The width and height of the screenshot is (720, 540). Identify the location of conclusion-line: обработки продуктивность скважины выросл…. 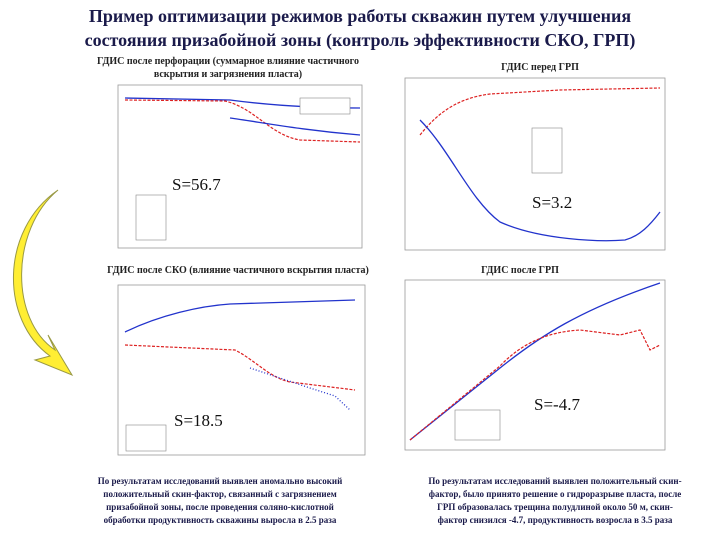
(220, 520).